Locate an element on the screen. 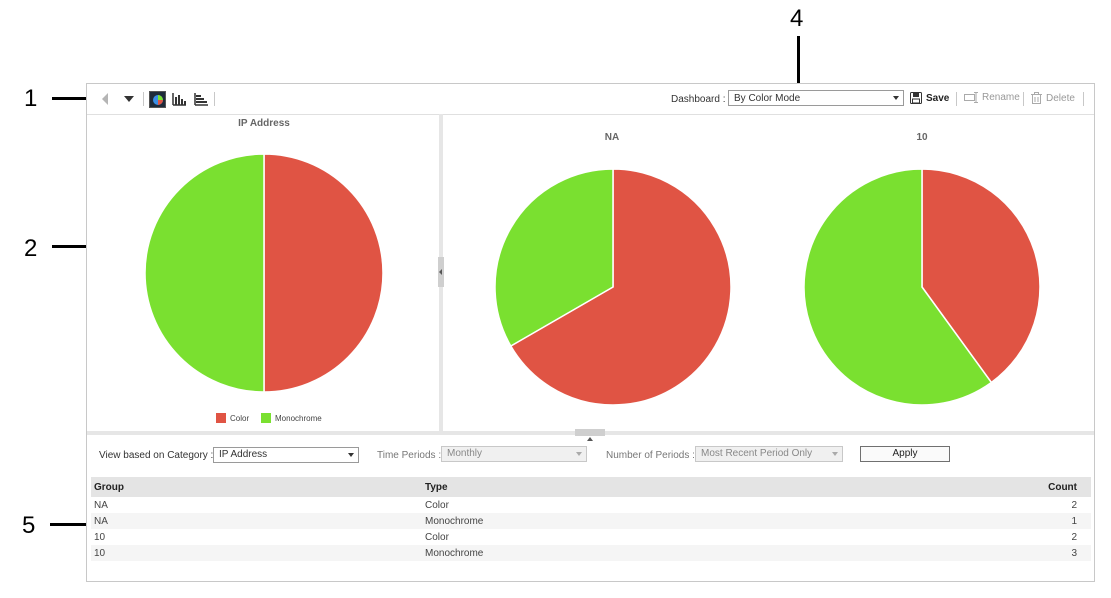 This screenshot has height=598, width=1111. legend-swatch-monochrome is located at coordinates (266, 418).